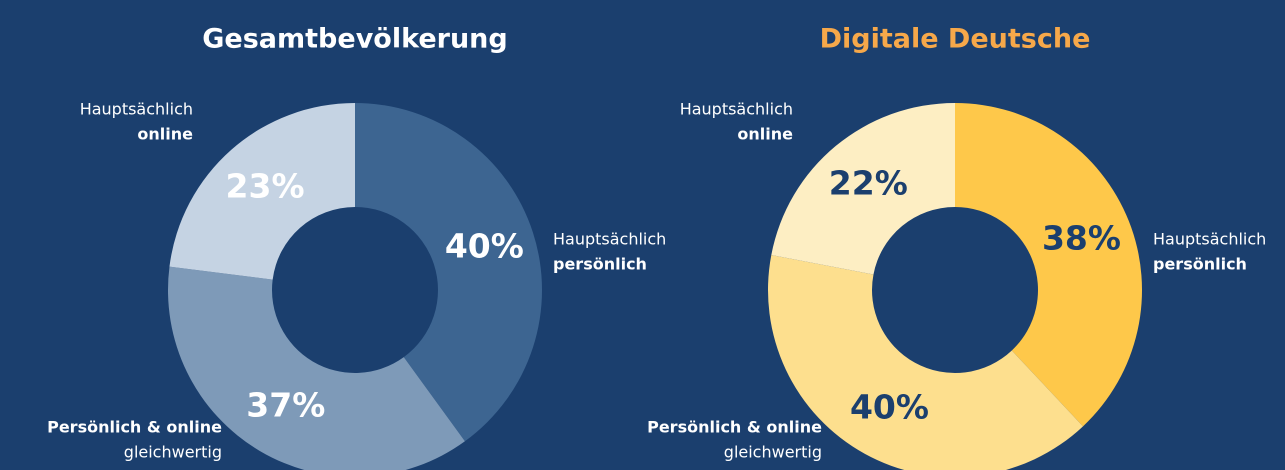 The height and width of the screenshot is (470, 1285). Describe the element at coordinates (265, 185) in the screenshot. I see `value-label: 23%` at that location.